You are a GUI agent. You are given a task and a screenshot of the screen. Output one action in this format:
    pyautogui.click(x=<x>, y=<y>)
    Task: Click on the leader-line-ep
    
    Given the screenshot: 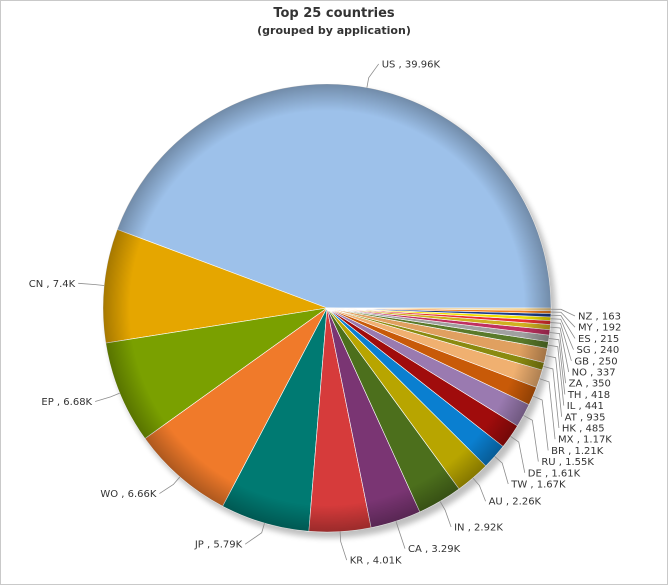 What is the action you would take?
    pyautogui.click(x=107, y=397)
    